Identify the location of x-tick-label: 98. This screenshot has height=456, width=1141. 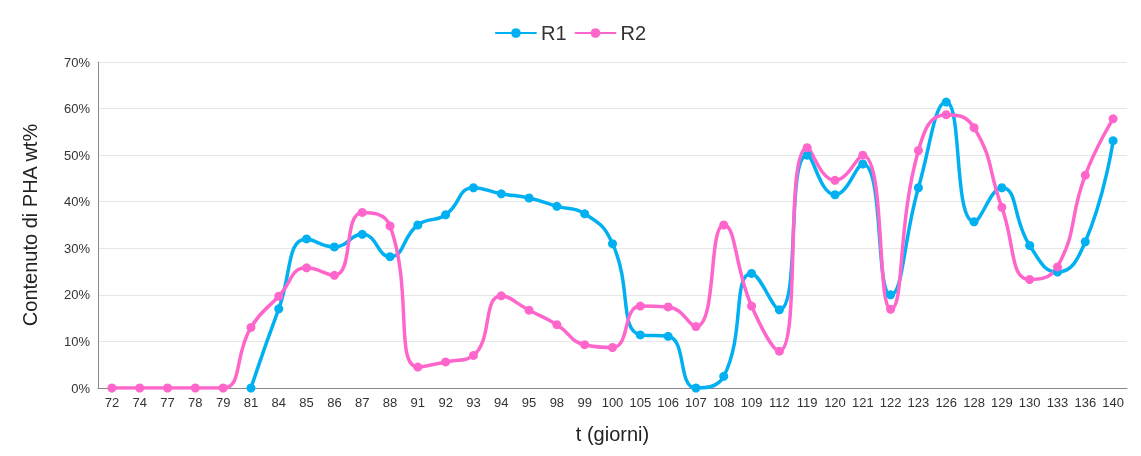
(557, 402).